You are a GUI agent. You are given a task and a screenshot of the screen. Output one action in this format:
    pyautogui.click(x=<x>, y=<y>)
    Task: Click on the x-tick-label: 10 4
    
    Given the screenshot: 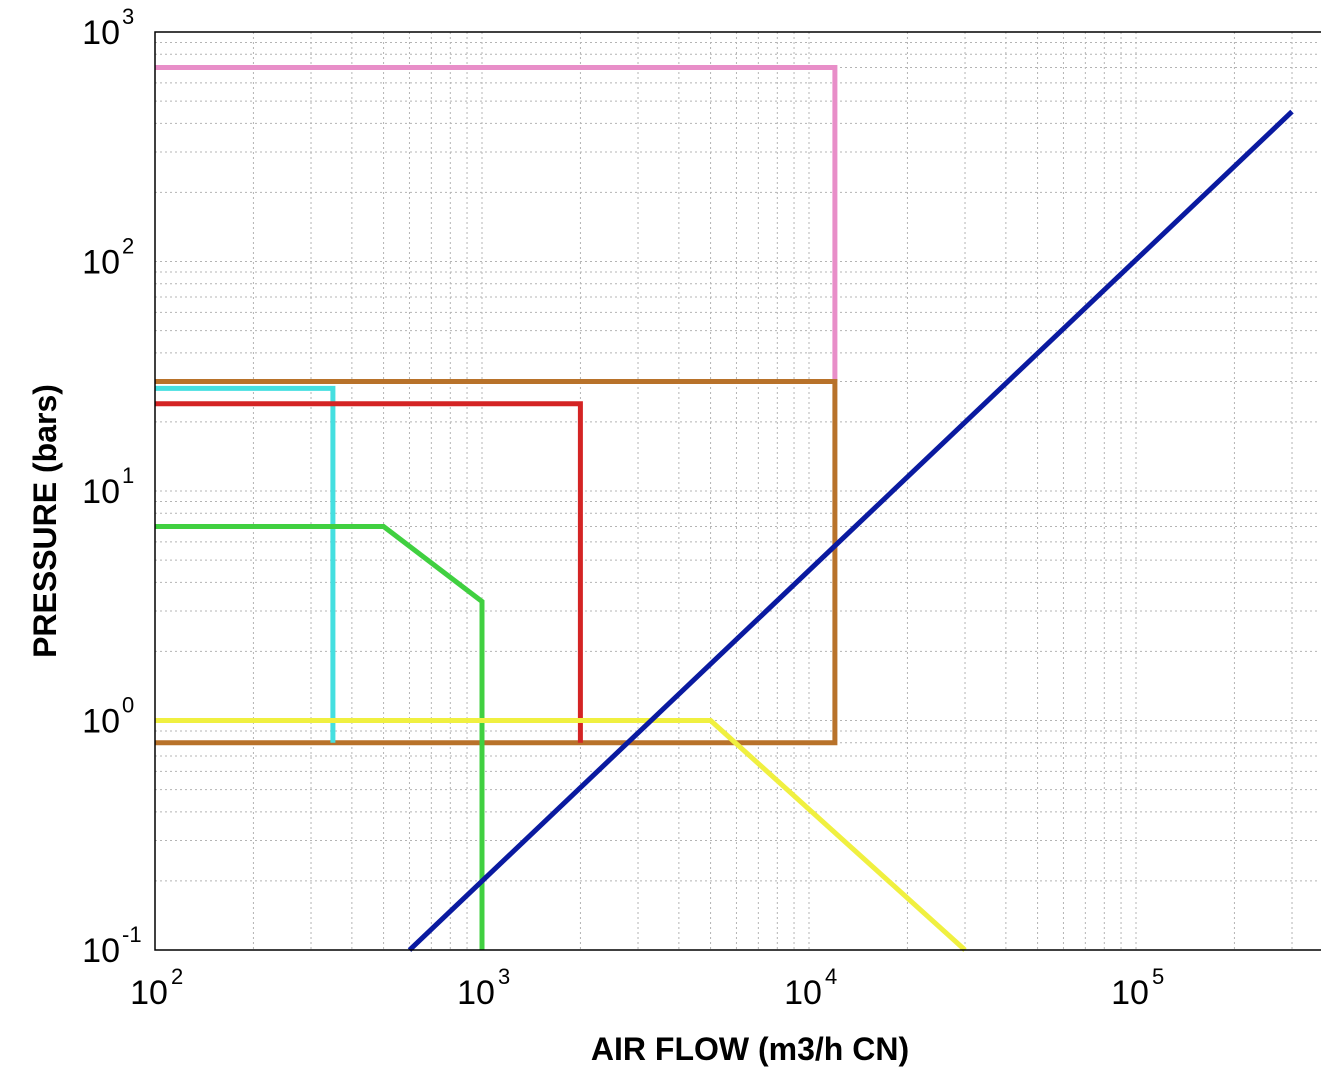 What is the action you would take?
    pyautogui.click(x=810, y=988)
    